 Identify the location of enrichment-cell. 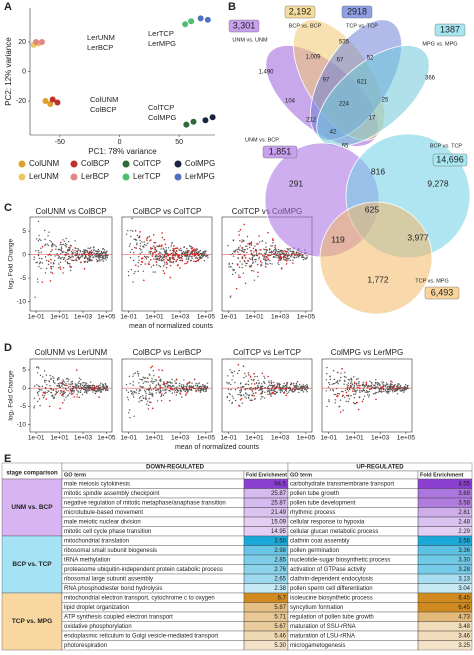
(445, 645).